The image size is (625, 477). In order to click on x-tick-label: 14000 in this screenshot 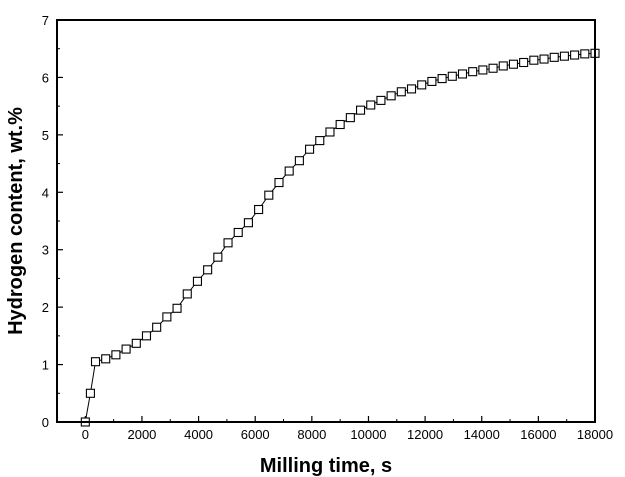, I will do `click(482, 434)`.